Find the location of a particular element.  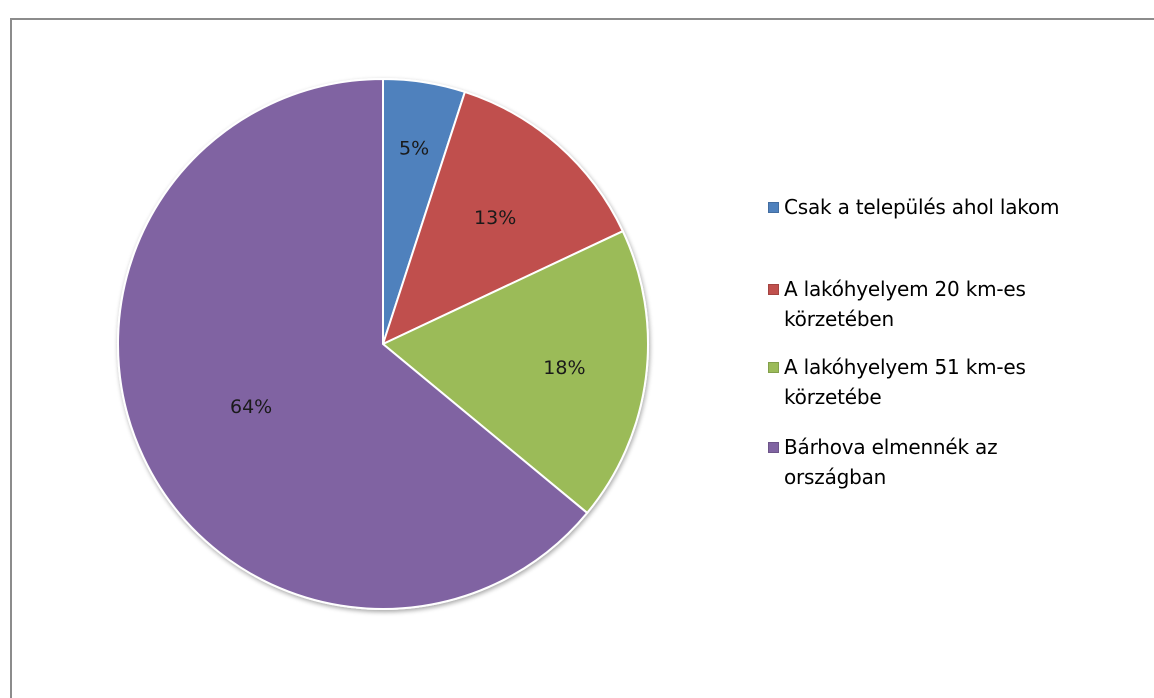

legend-item: A lakóhyelyem 20 km-es körzetében is located at coordinates (958, 304).